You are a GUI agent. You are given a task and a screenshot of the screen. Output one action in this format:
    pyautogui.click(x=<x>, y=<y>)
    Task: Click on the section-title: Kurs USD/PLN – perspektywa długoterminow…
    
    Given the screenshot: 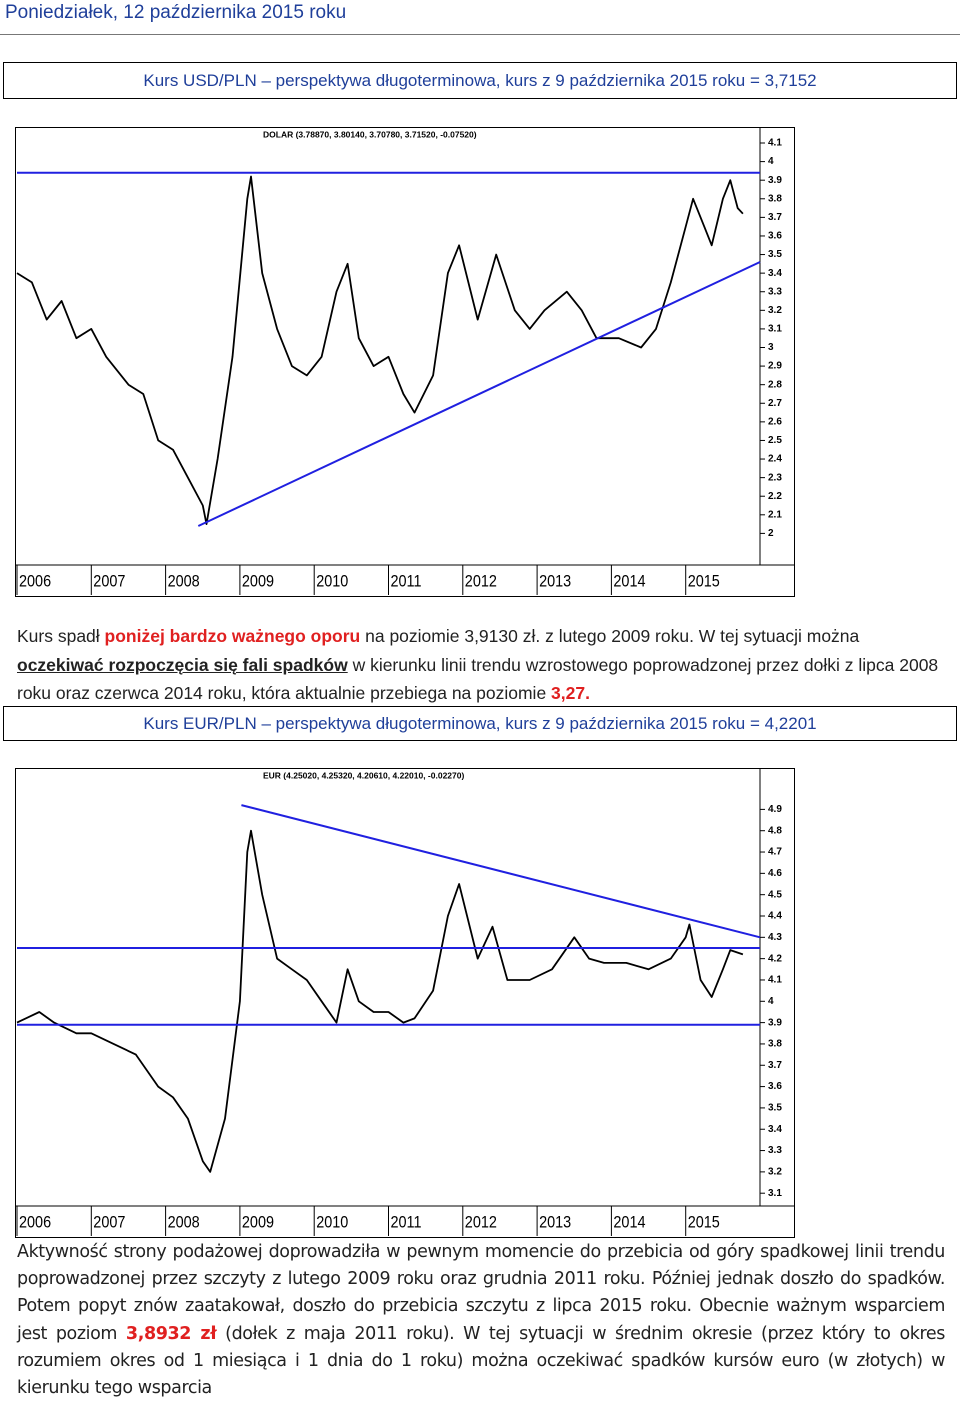 What is the action you would take?
    pyautogui.click(x=480, y=80)
    